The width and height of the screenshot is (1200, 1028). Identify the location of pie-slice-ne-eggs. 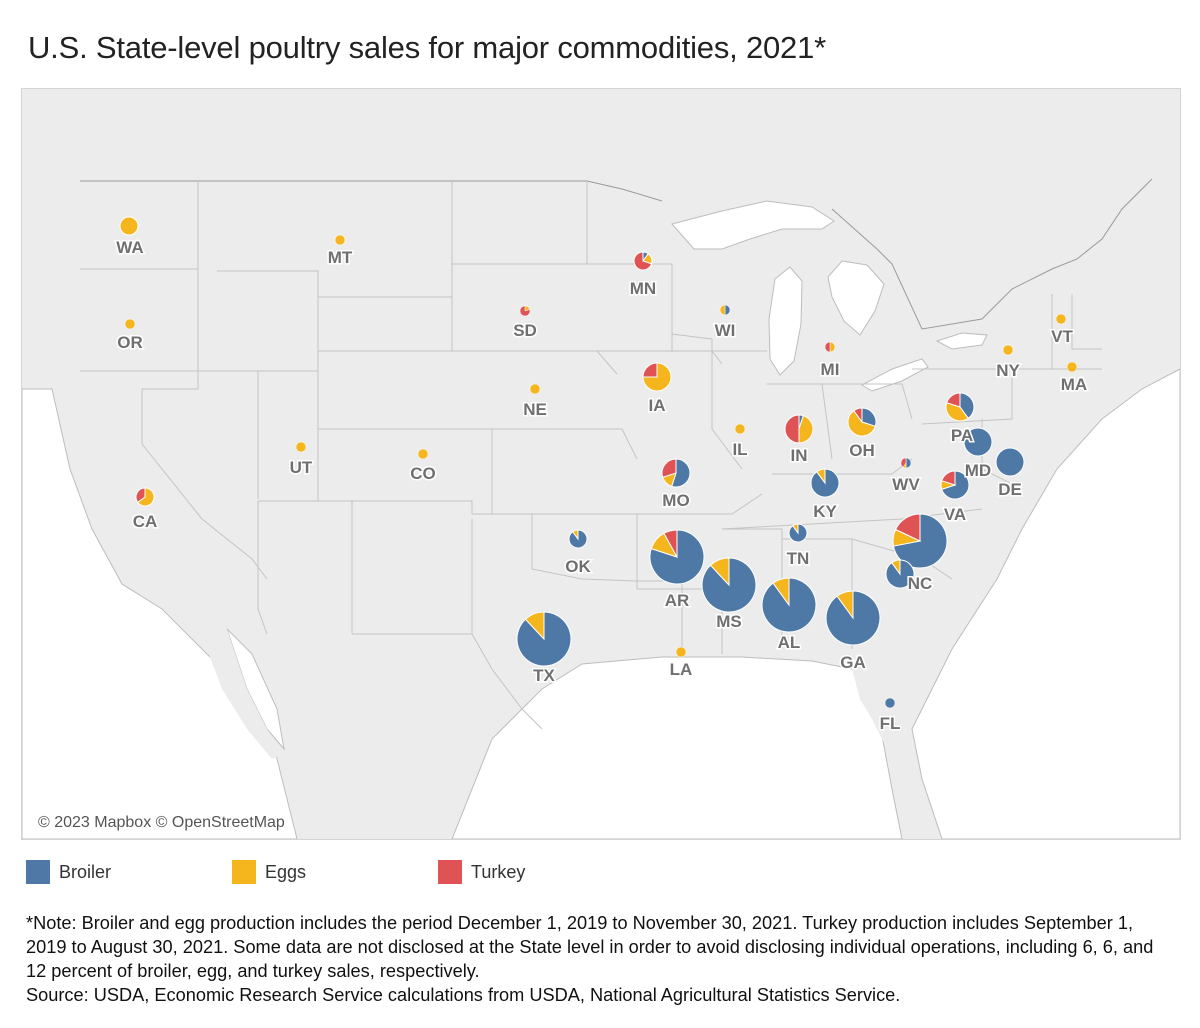
(535, 389).